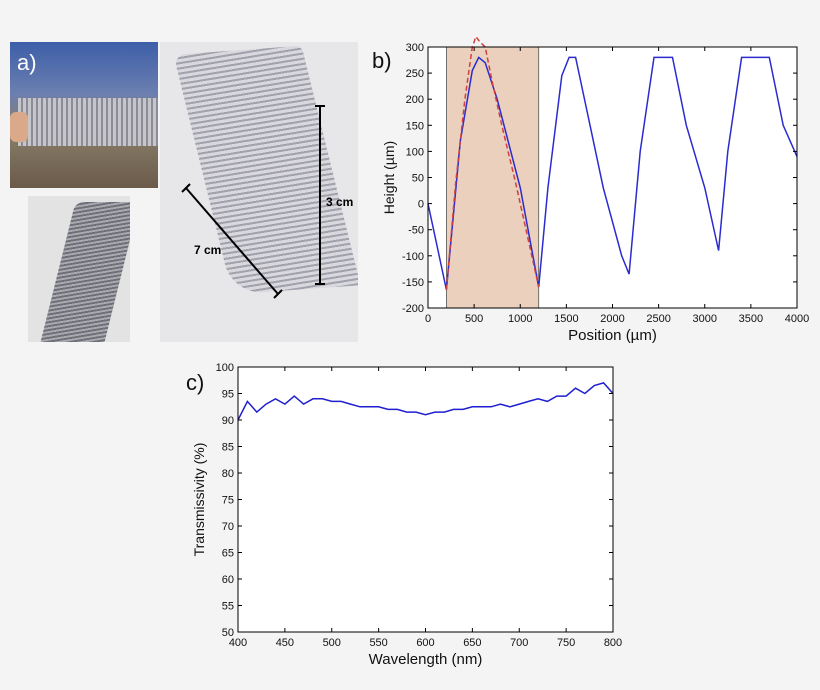 Image resolution: width=820 pixels, height=690 pixels. What do you see at coordinates (389, 177) in the screenshot?
I see `y-axis-label-b: Height (µm)` at bounding box center [389, 177].